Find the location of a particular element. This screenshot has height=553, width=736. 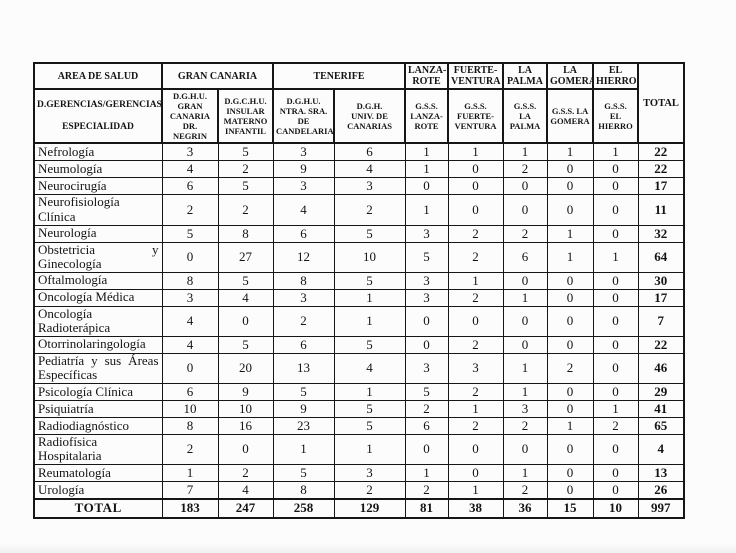

hospital-header-candelaria: D.G.H.U. NTRA. SRA. DE CANDELARIA is located at coordinates (304, 116).